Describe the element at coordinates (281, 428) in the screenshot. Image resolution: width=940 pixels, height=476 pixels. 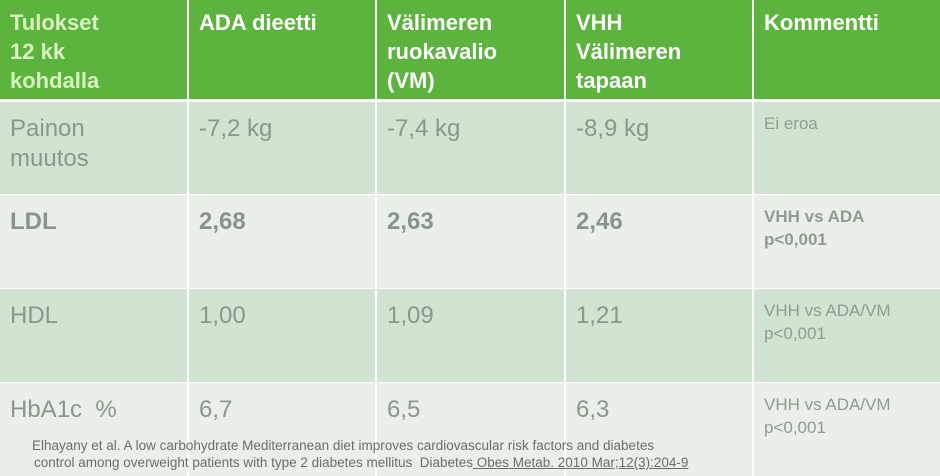
I see `cell-ada: 6,7` at that location.